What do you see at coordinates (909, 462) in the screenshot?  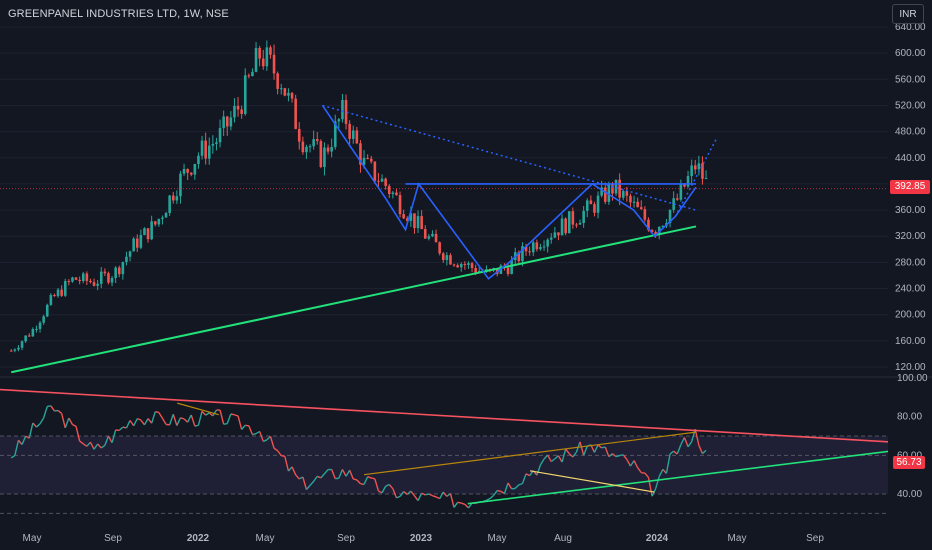 I see `rsi-value-tag: 56.73` at bounding box center [909, 462].